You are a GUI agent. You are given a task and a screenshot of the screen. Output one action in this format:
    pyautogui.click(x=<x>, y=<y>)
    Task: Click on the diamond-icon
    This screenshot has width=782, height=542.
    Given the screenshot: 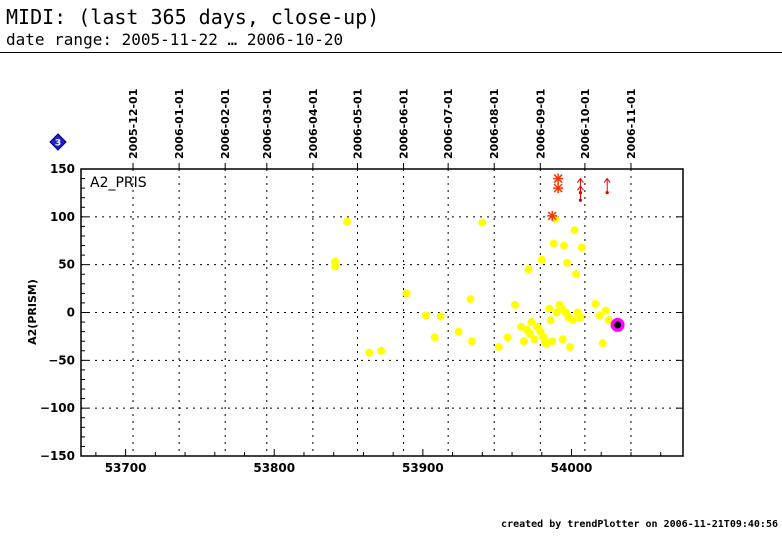 What is the action you would take?
    pyautogui.click(x=58, y=142)
    